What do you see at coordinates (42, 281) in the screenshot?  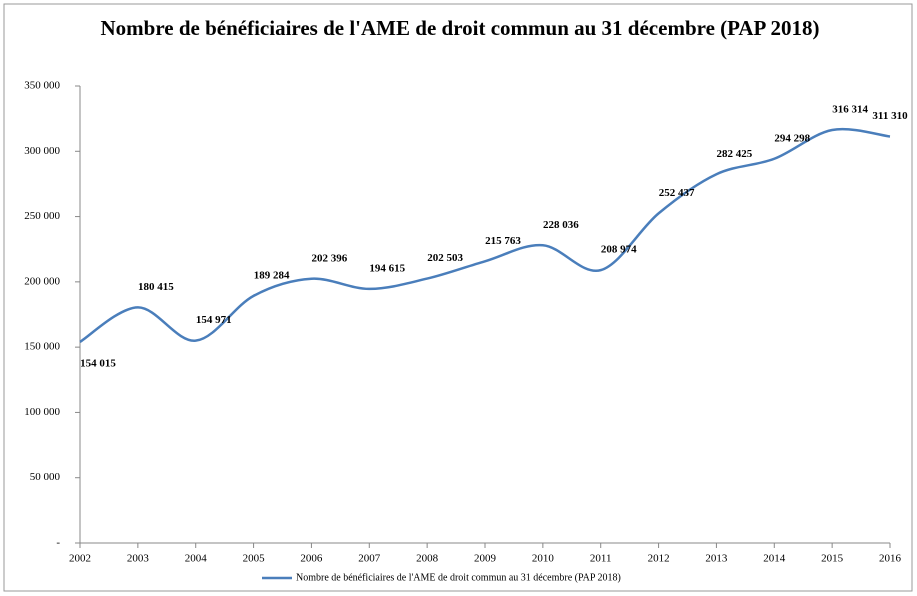 I see `y-tick-label: 200 000` at bounding box center [42, 281].